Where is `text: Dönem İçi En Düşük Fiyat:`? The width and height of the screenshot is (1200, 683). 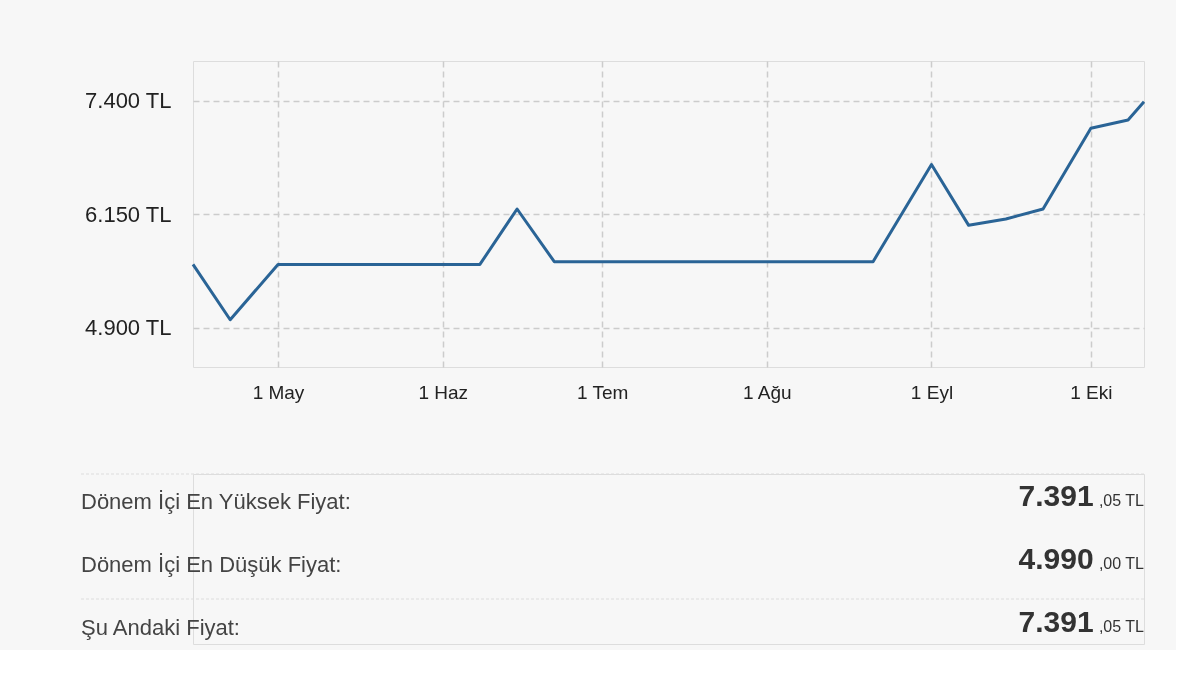
text: Dönem İçi En Düşük Fiyat: is located at coordinates (211, 564).